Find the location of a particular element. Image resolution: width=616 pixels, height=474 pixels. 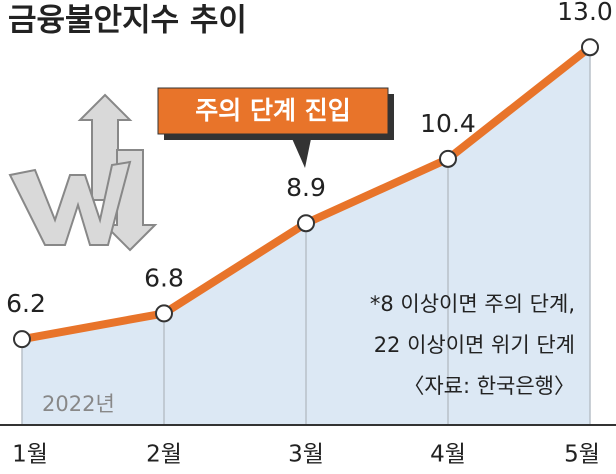

won-icon is located at coordinates (83, 172).